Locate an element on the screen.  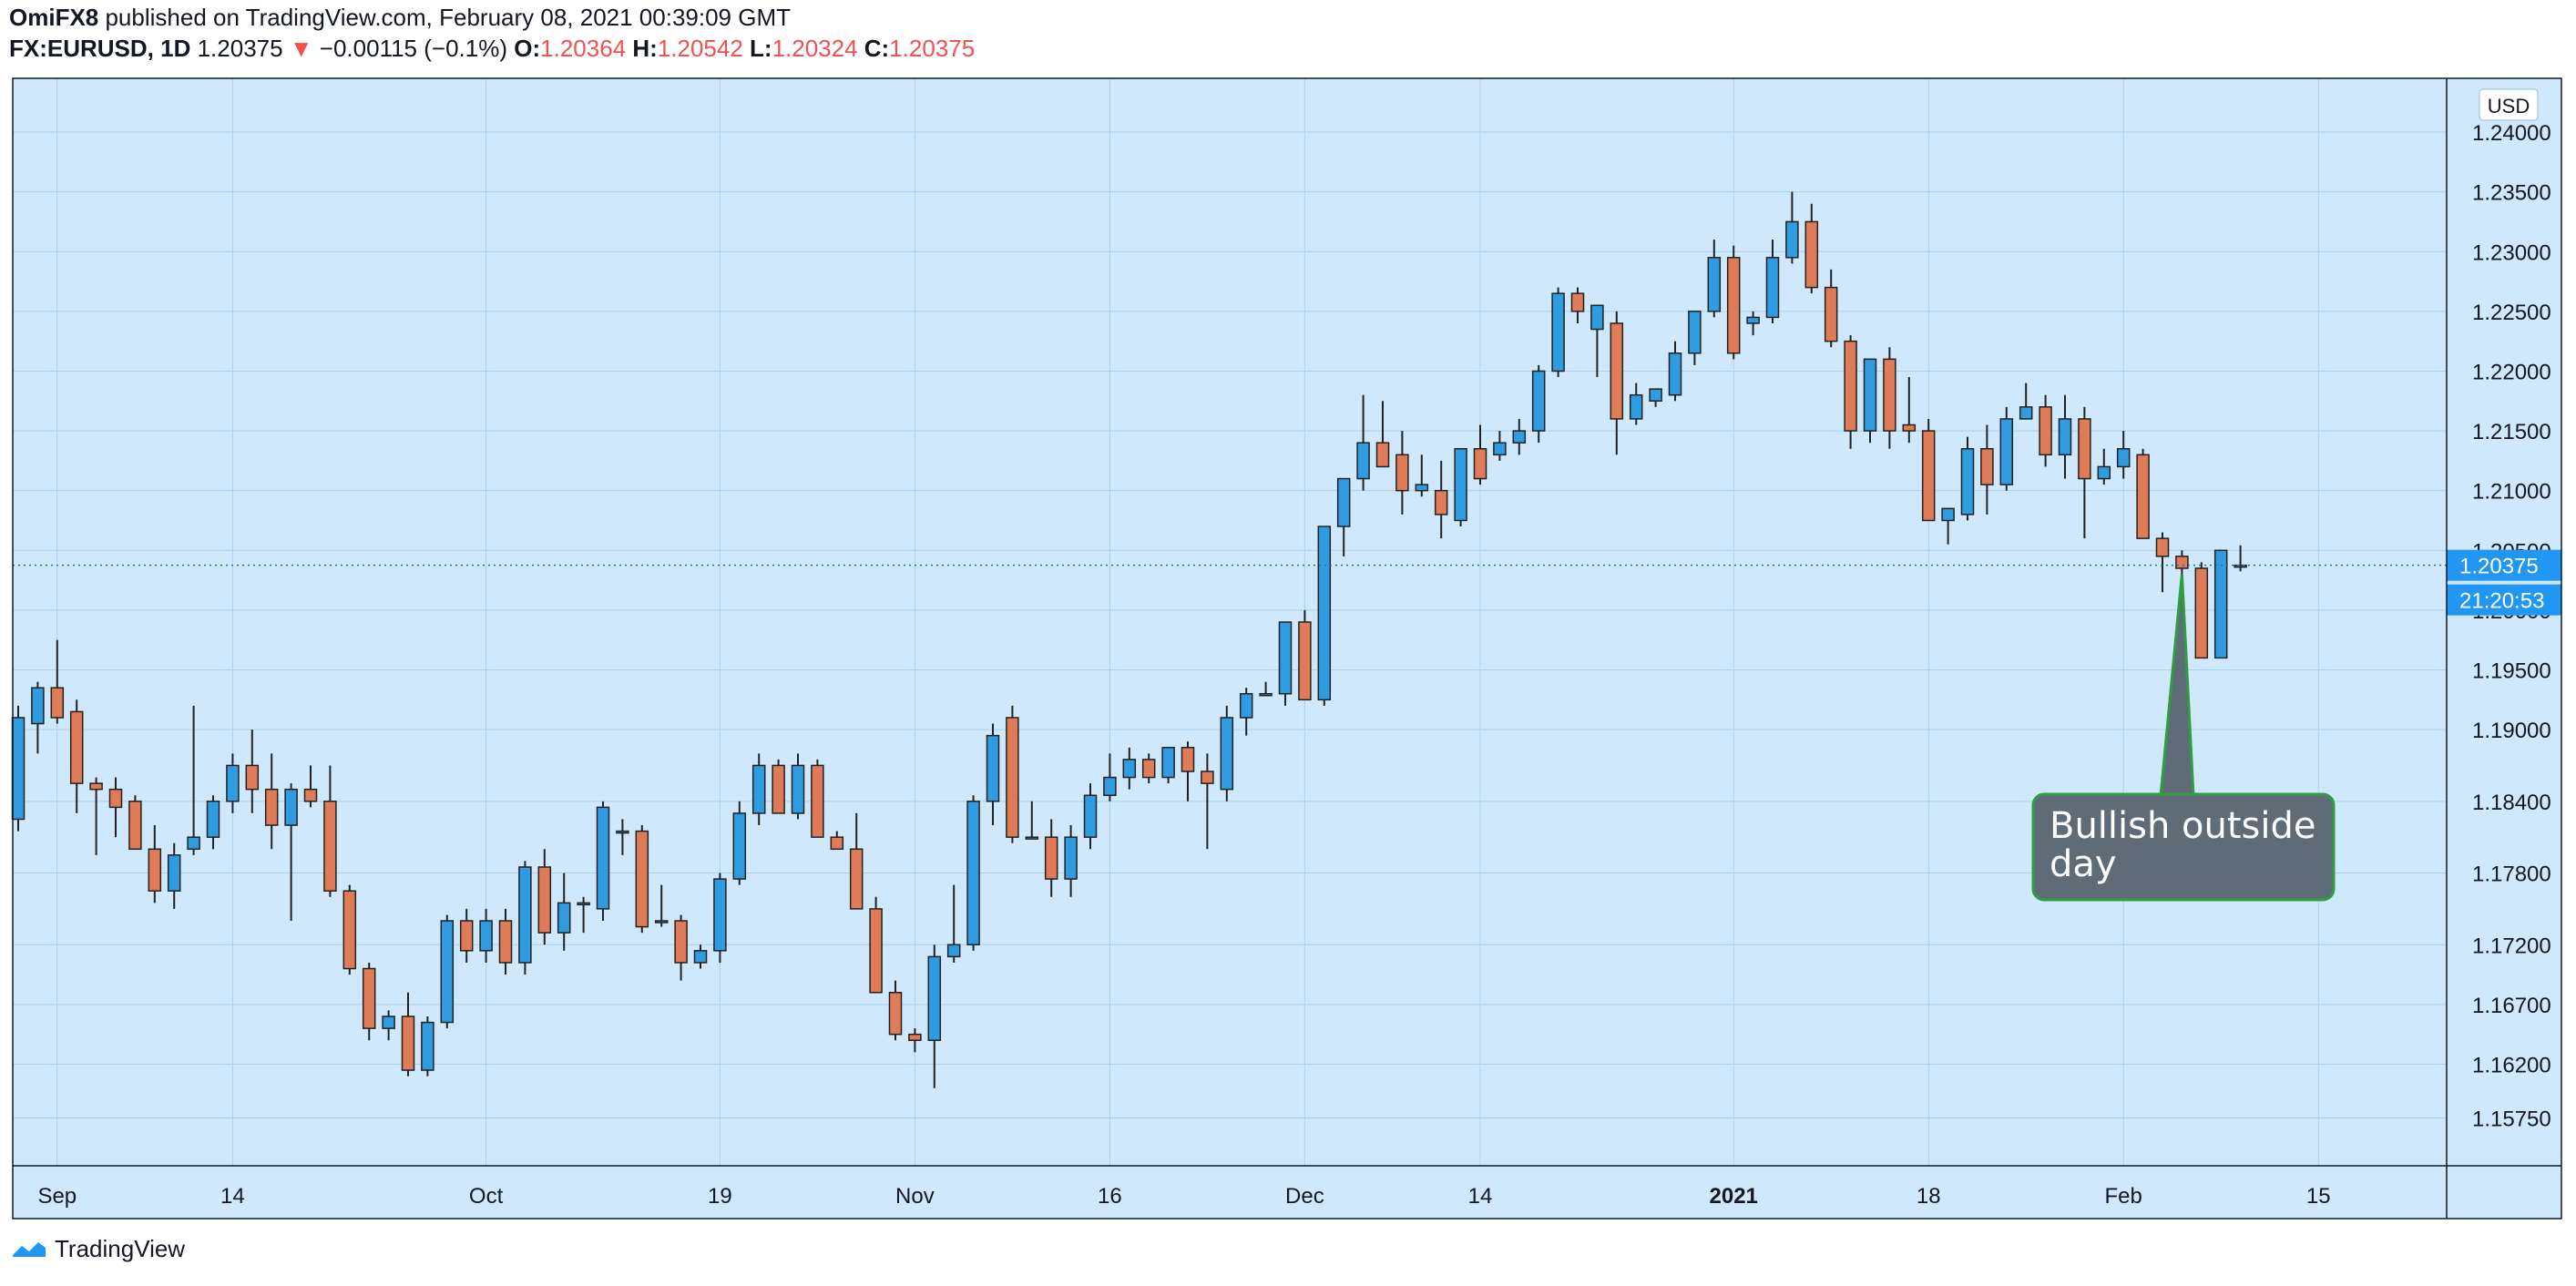
close-value: 1.20375 is located at coordinates (932, 49).